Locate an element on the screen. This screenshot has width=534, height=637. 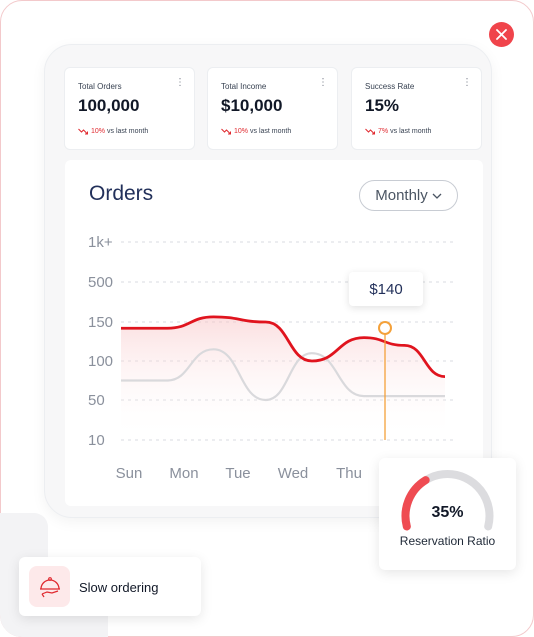
y-tick-label: 1k+ is located at coordinates (100, 242).